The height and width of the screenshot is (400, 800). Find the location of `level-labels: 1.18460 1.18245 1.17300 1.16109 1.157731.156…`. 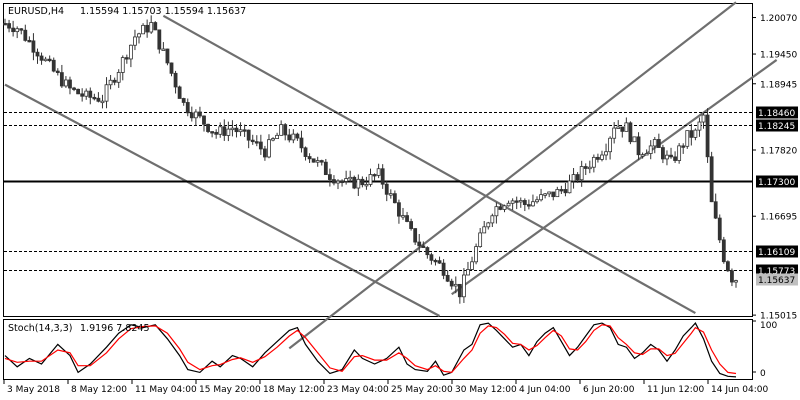

level-labels: 1.18460 1.18245 1.17300 1.16109 1.157731.156… is located at coordinates (777, 196).